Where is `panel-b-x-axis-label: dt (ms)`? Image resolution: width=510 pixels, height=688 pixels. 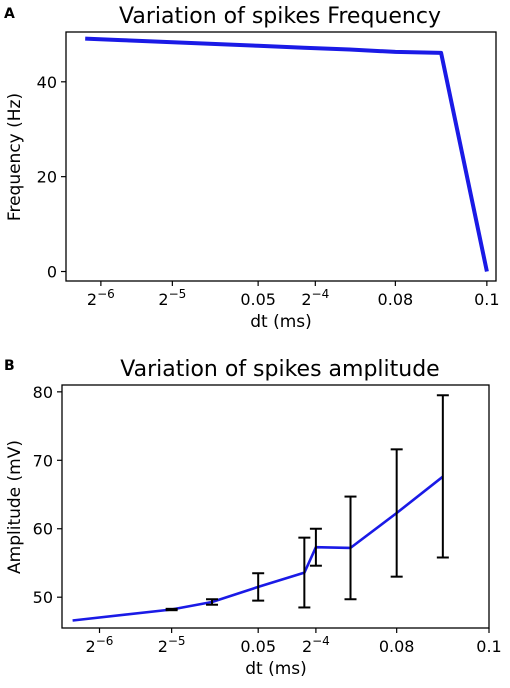
panel-b-x-axis-label: dt (ms) is located at coordinates (276, 669).